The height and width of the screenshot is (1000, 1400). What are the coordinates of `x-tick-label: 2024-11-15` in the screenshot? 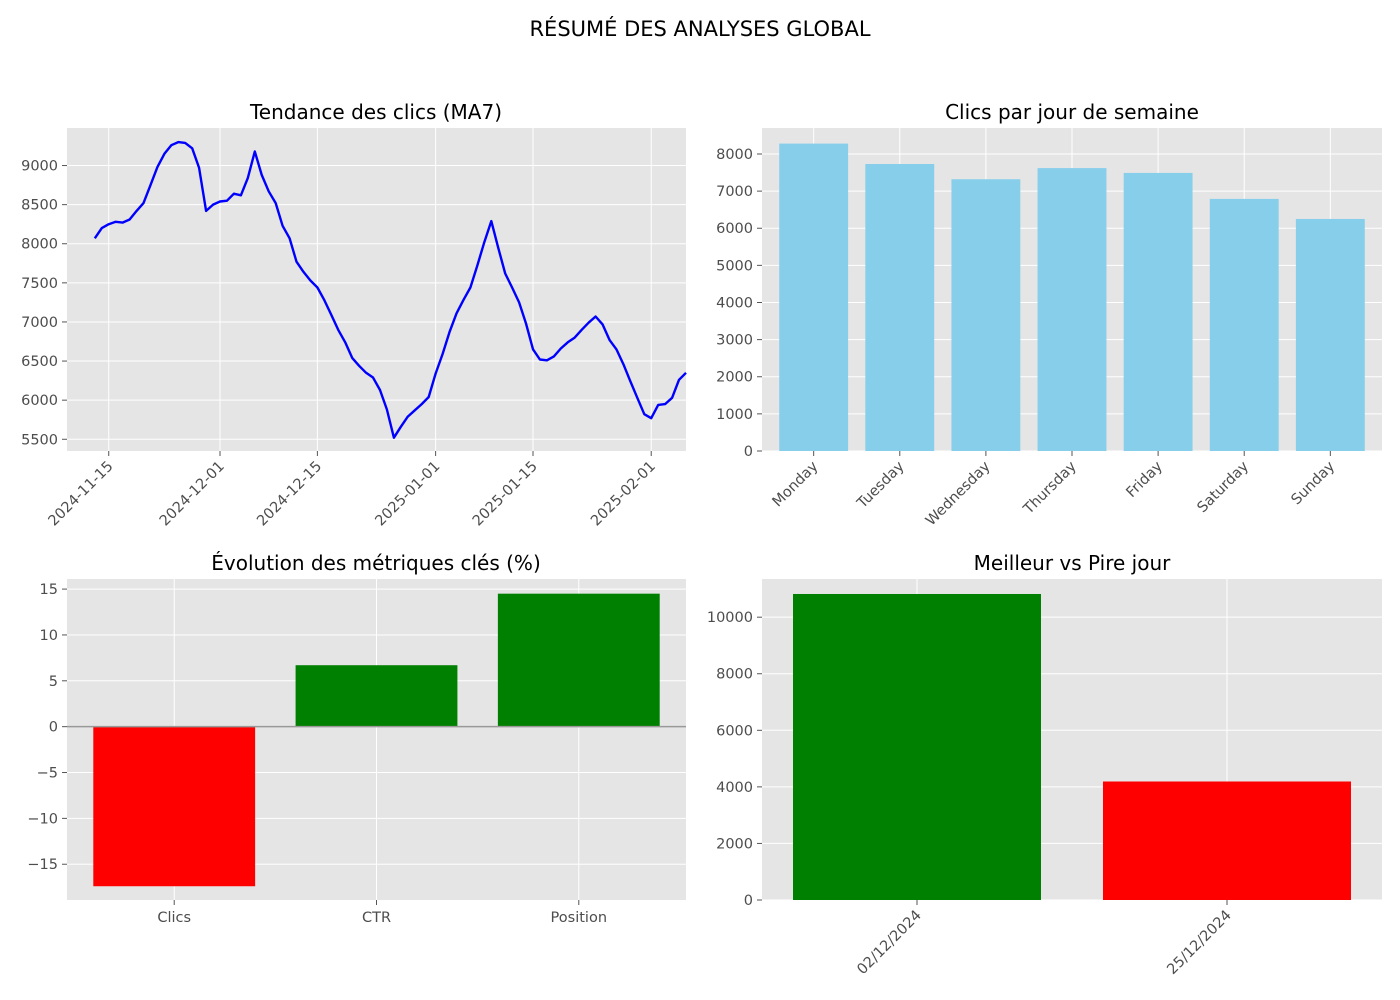 It's located at (81, 494).